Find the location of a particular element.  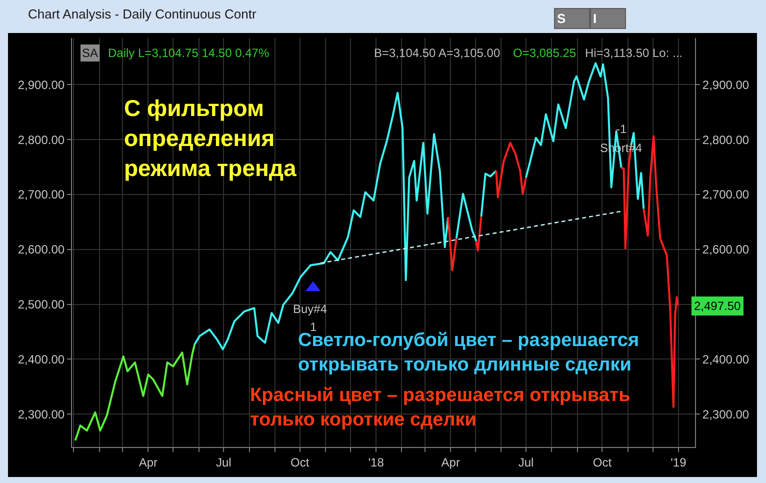

annotation: B=3,104.50 A=3,105.00 is located at coordinates (437, 53).